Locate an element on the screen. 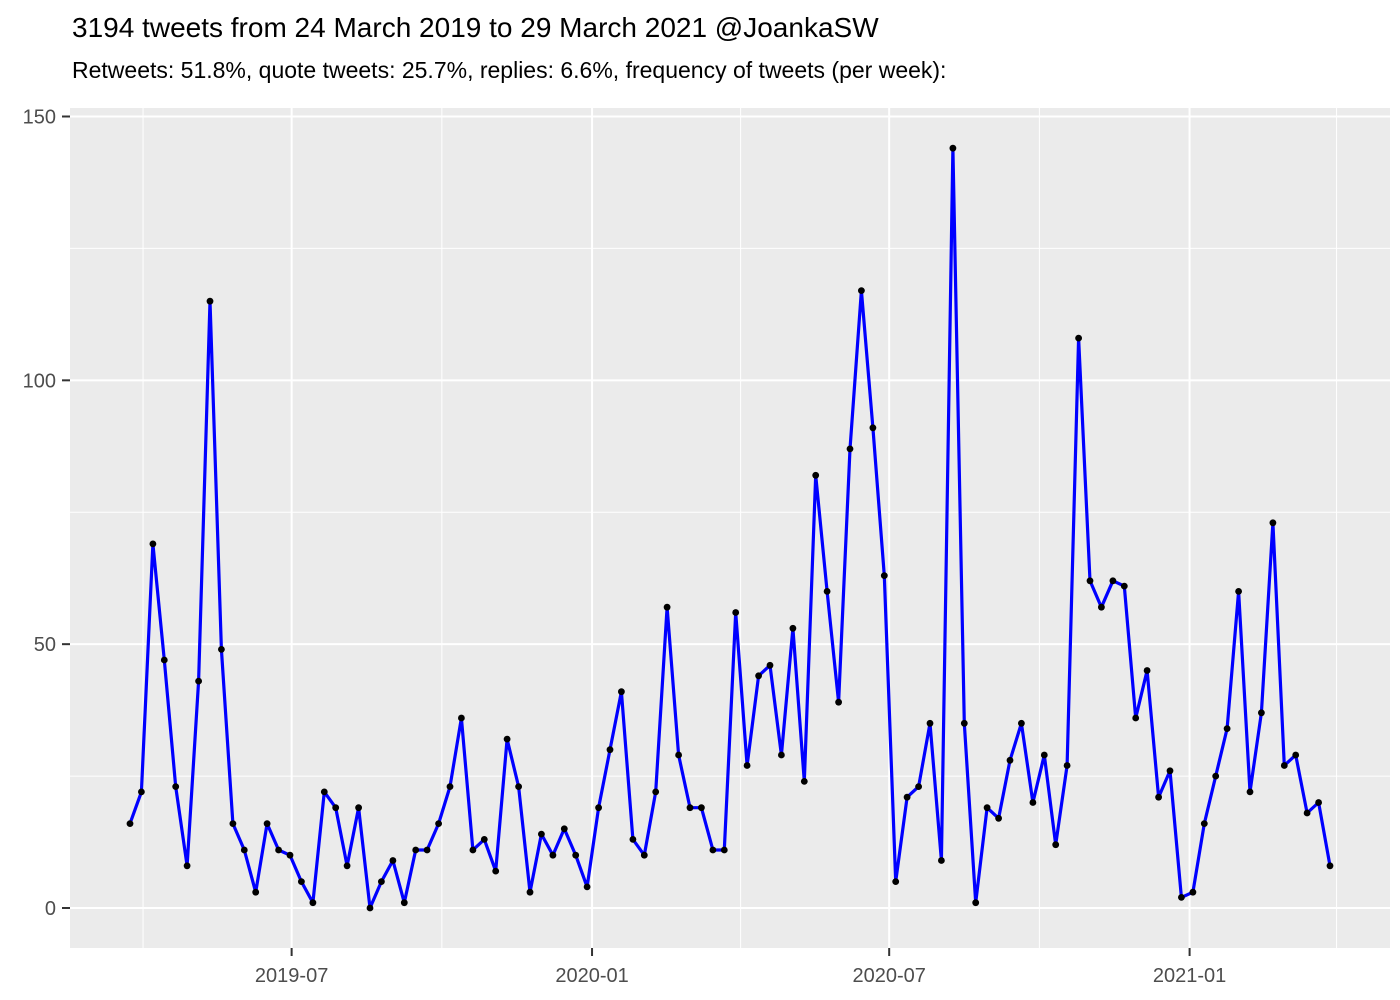 This screenshot has height=1000, width=1400. y-axis-tick-label: 0 is located at coordinates (50, 909).